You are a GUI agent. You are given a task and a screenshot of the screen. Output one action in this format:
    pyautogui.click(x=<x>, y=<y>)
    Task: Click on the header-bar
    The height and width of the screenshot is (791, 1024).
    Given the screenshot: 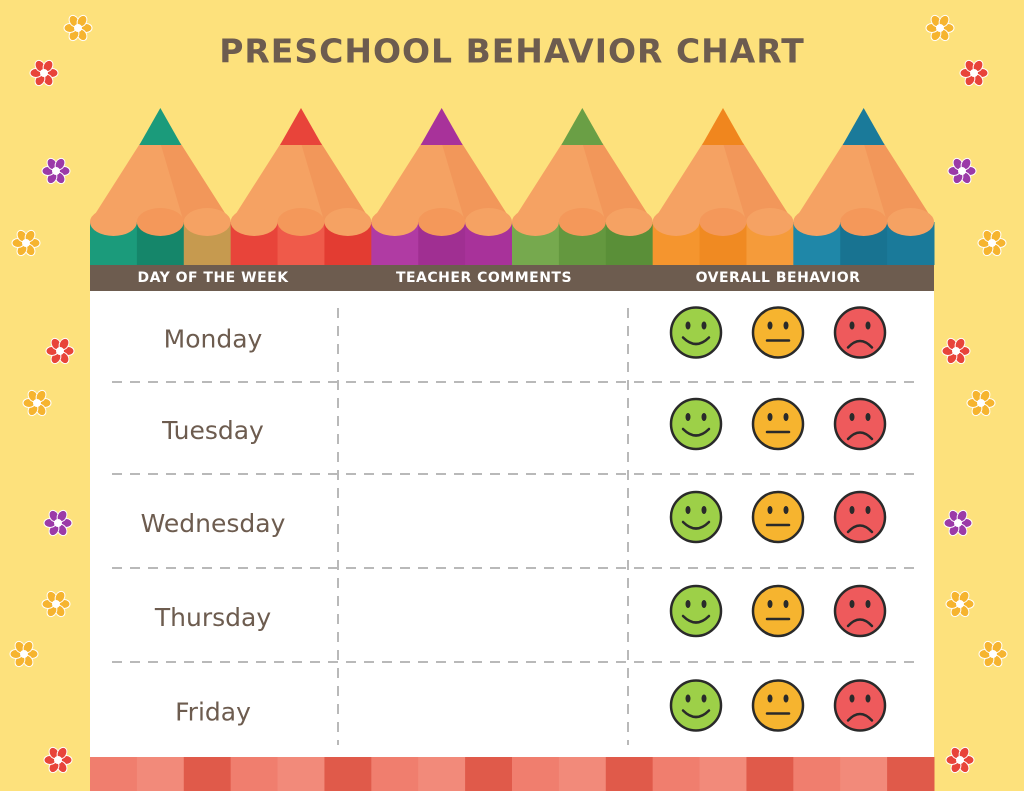 What is the action you would take?
    pyautogui.click(x=512, y=278)
    